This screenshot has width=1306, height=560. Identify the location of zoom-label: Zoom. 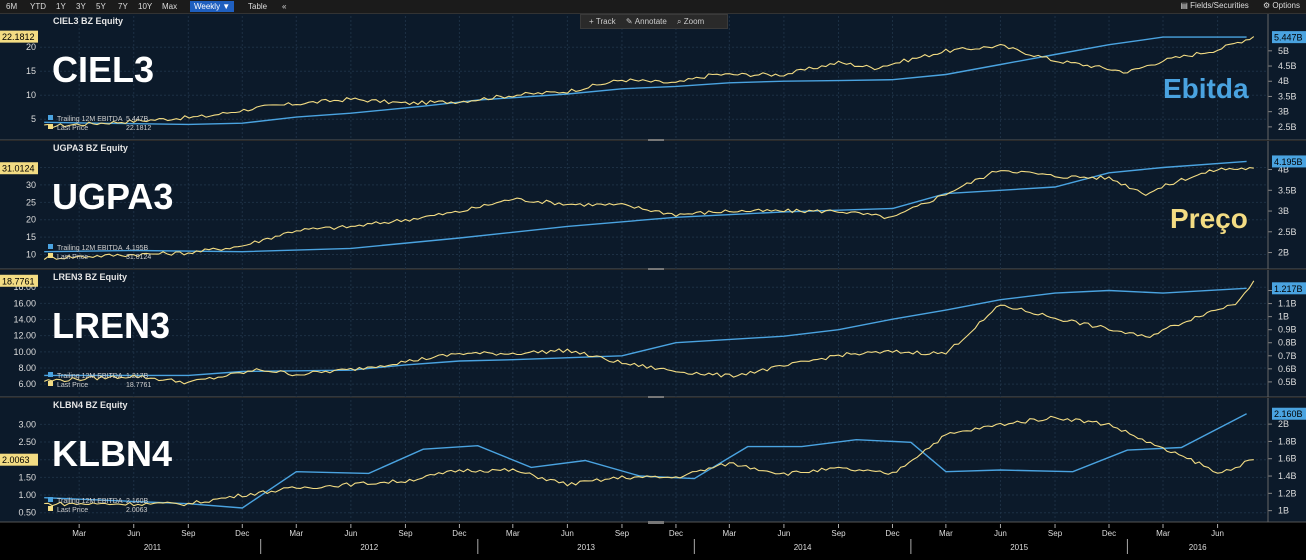
(694, 21).